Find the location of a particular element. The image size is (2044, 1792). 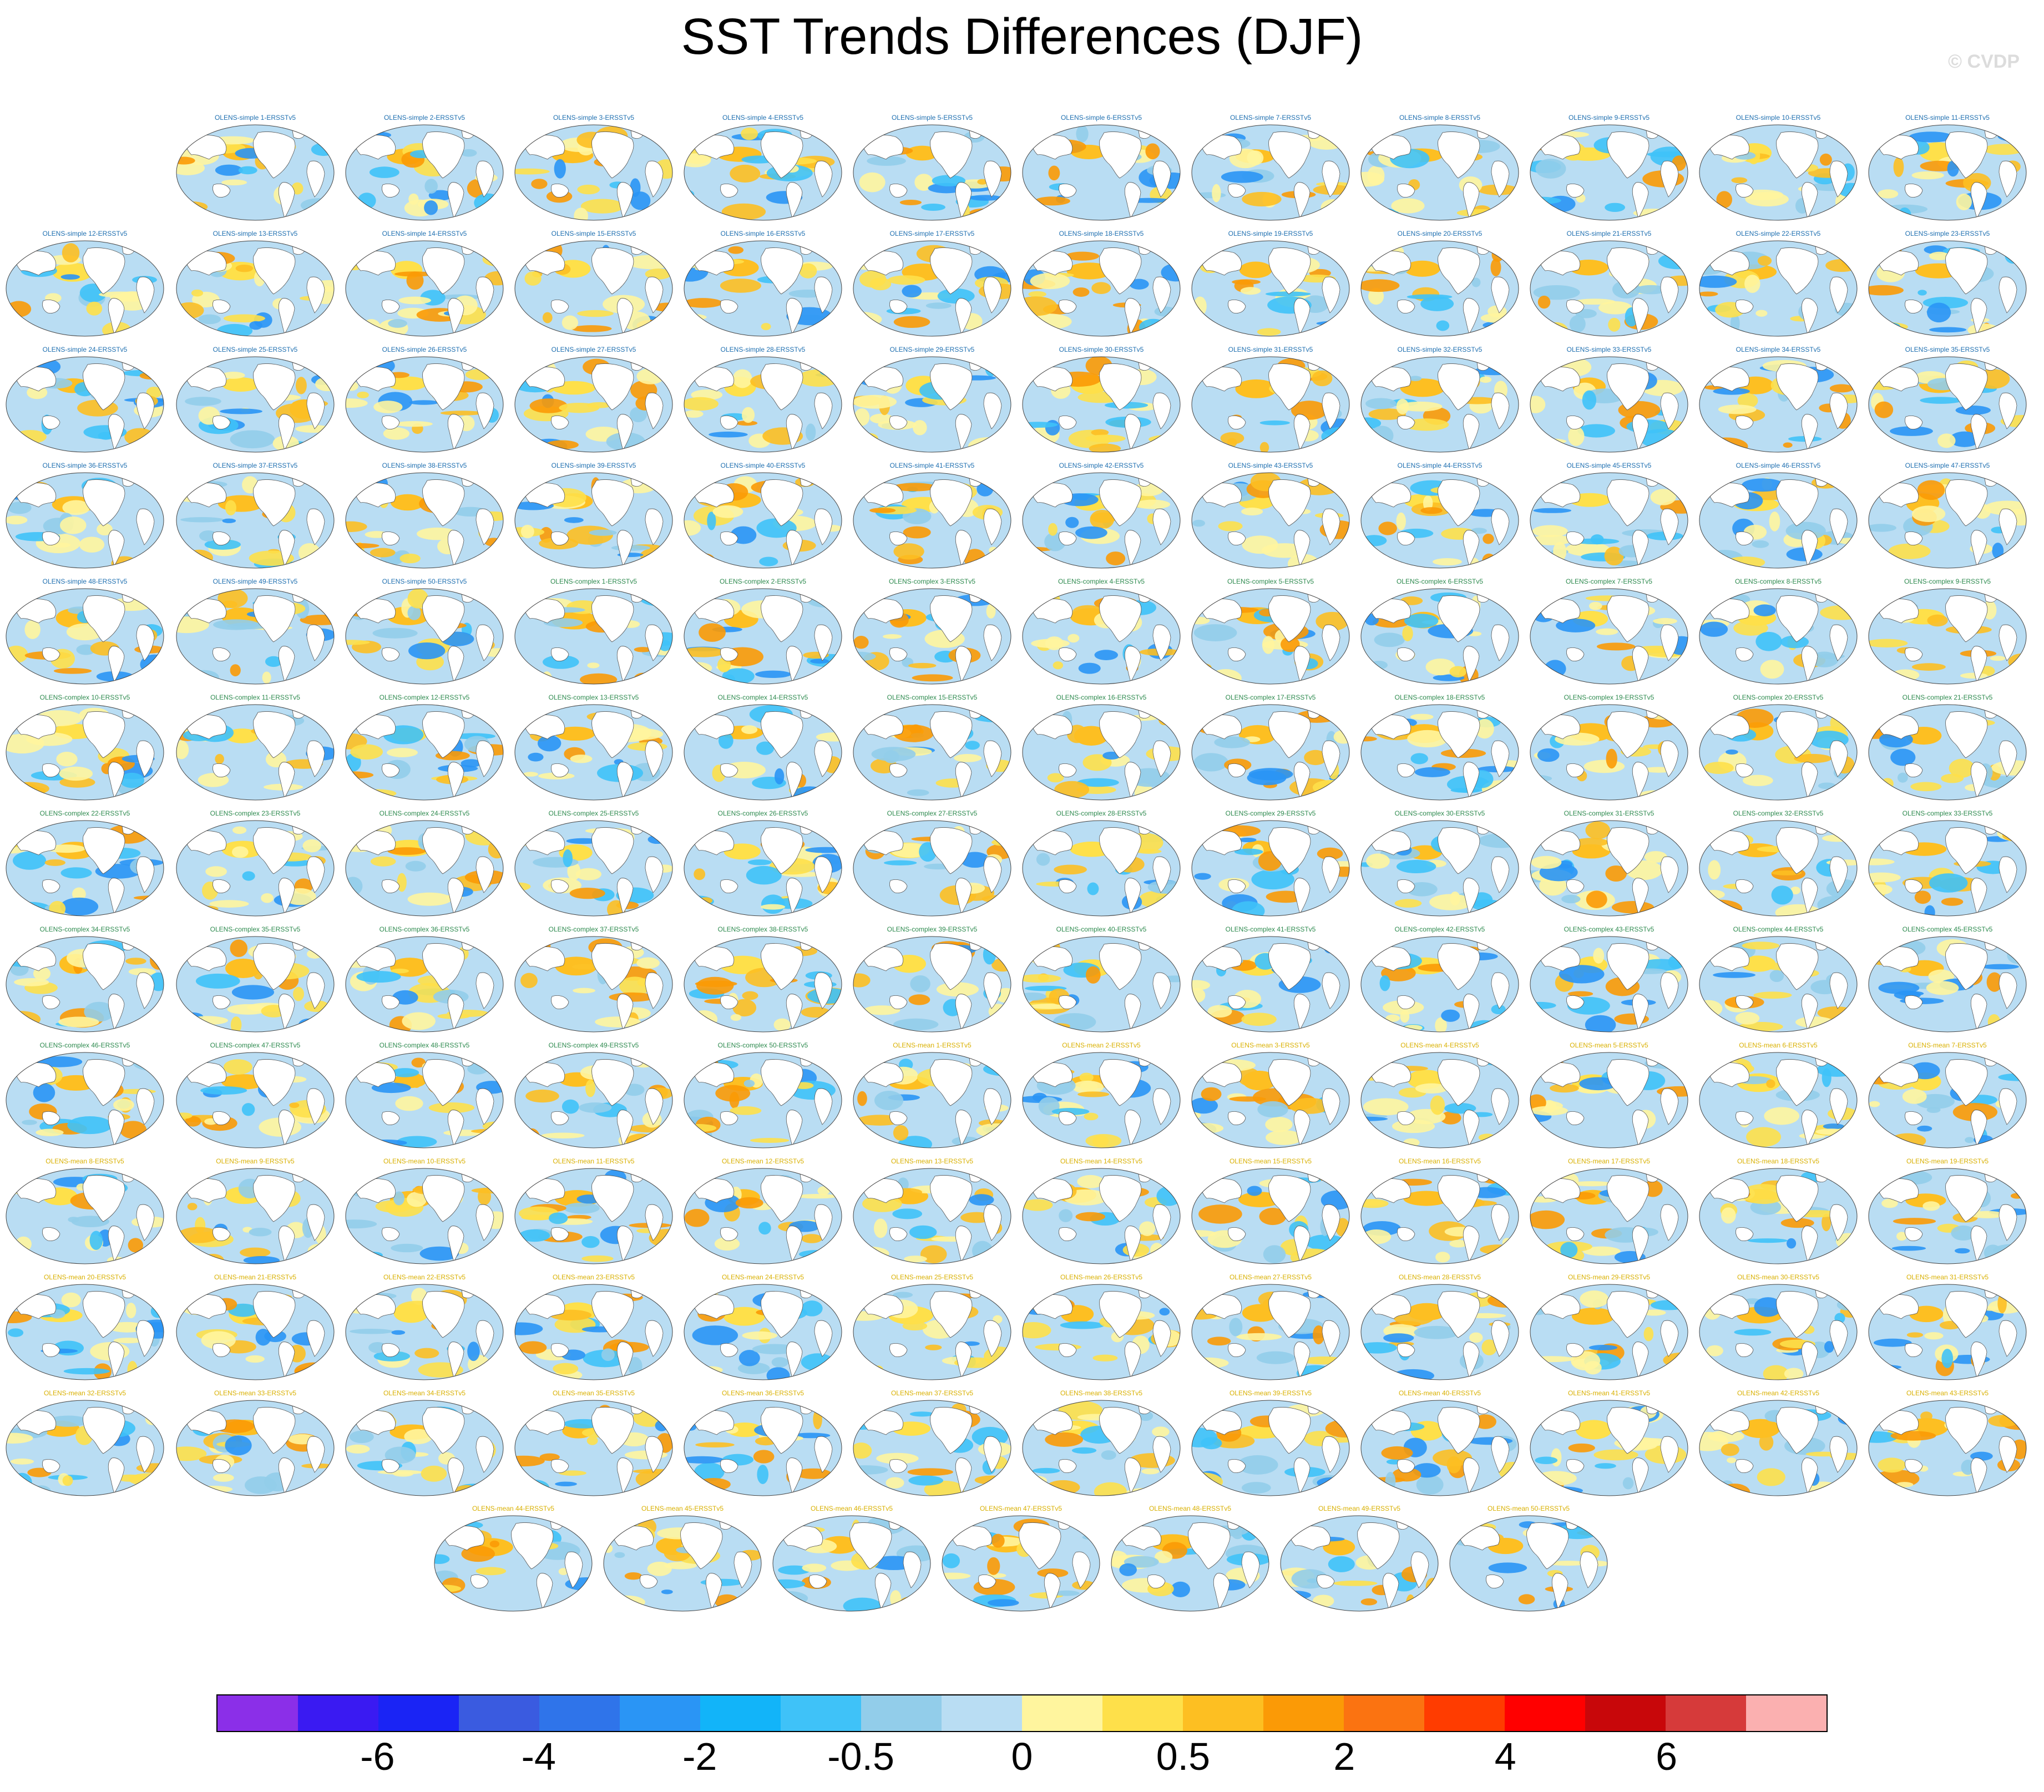

panel-title: OLENS-mean 22-ERSSTv5 is located at coordinates (425, 1277).